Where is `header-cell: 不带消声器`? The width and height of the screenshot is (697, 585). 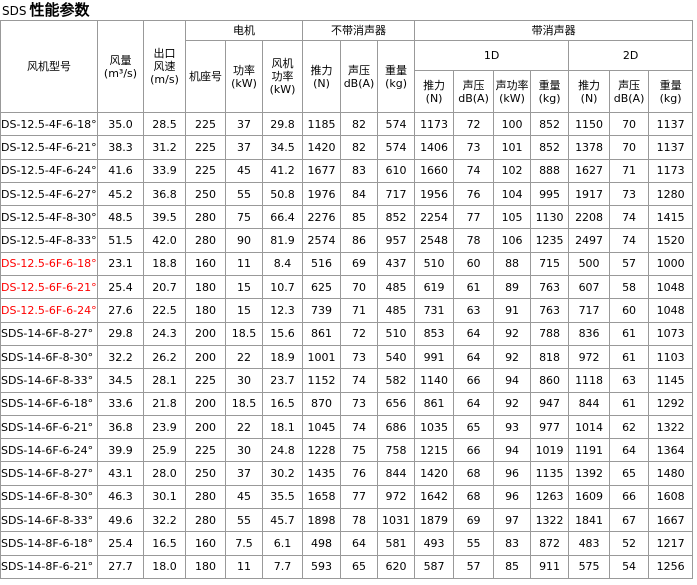
header-cell: 不带消声器 is located at coordinates (359, 30).